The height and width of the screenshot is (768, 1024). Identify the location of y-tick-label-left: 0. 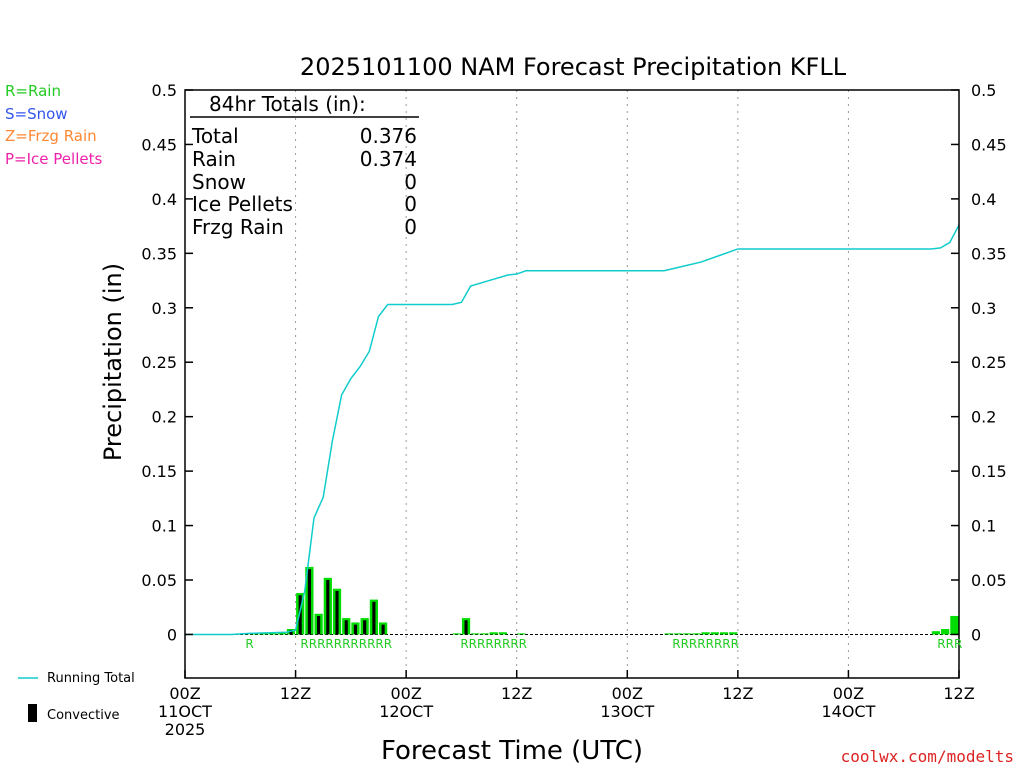
(172, 634).